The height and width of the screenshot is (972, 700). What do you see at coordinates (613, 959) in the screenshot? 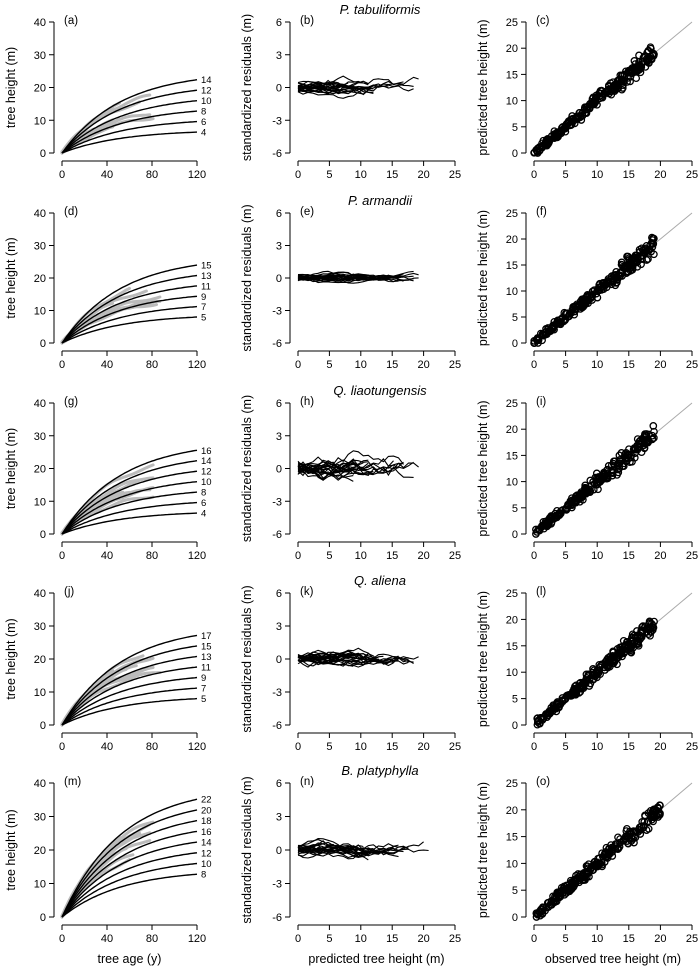
I see `x-axis-title: observed tree height (m)` at bounding box center [613, 959].